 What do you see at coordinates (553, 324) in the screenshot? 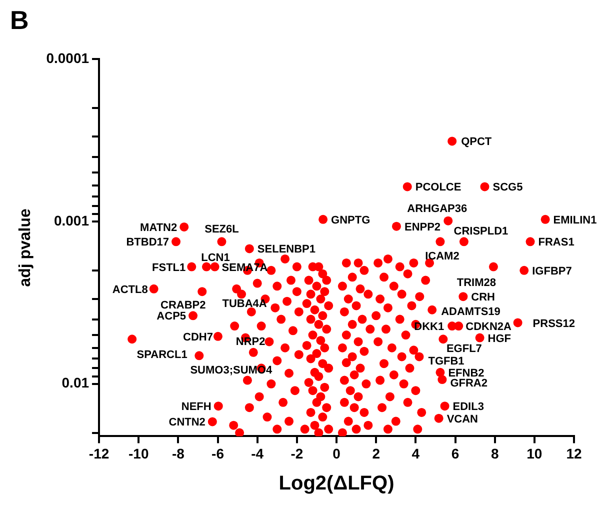
I see `annotation: PRSS12` at bounding box center [553, 324].